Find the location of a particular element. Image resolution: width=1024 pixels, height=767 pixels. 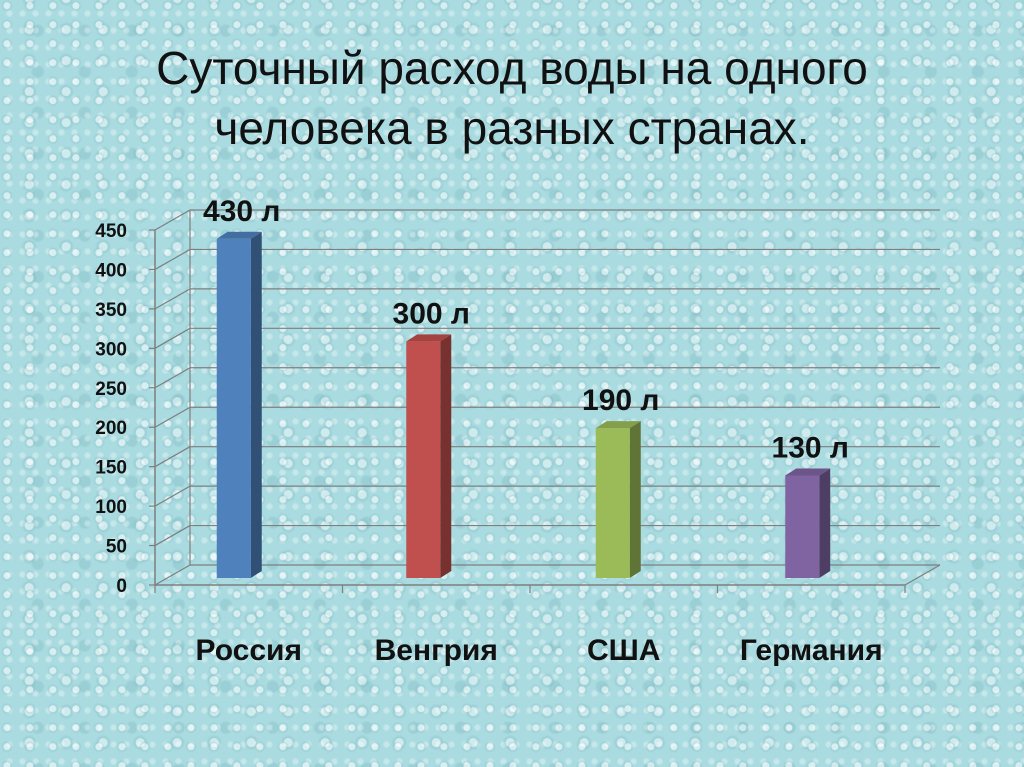

data-label: 430 л is located at coordinates (241, 211).